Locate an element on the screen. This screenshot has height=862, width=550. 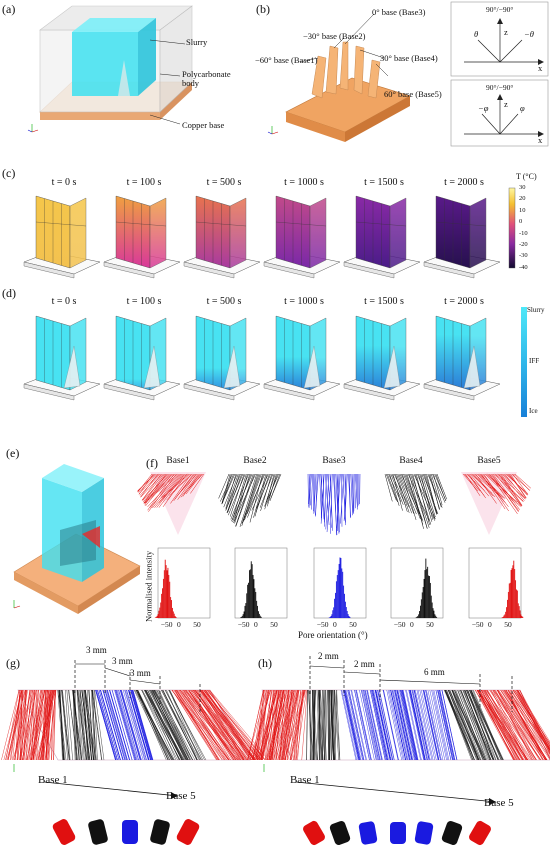
f-xtick-4-2: 50 is located at coordinates (508, 624).